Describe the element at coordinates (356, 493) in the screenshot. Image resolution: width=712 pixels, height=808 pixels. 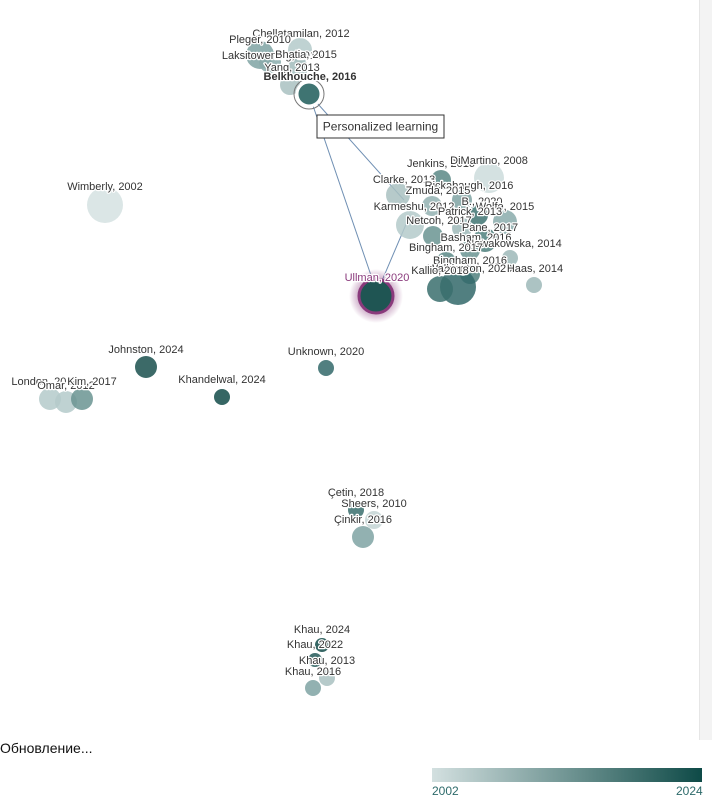
I see `node-label: Çetin, 2018` at that location.